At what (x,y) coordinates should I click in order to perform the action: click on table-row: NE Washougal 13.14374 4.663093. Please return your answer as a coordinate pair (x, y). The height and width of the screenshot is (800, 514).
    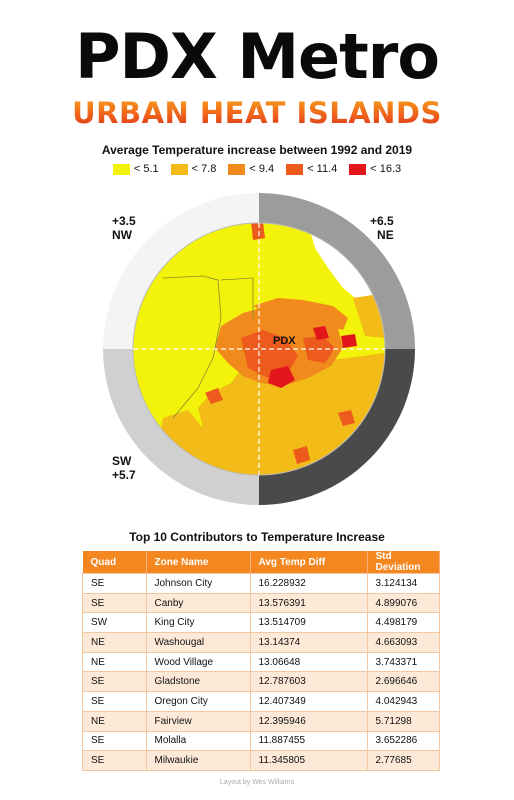
    Looking at the image, I should click on (261, 642).